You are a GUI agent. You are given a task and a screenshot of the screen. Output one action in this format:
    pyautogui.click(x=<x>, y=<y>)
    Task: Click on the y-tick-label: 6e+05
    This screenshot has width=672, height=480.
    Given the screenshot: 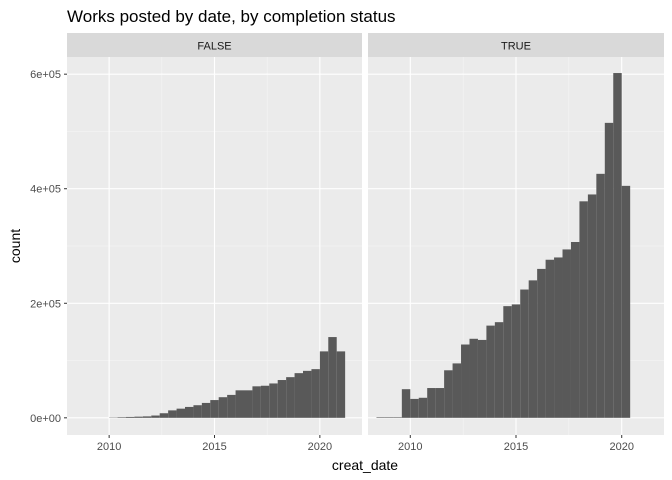 What is the action you would take?
    pyautogui.click(x=45, y=75)
    